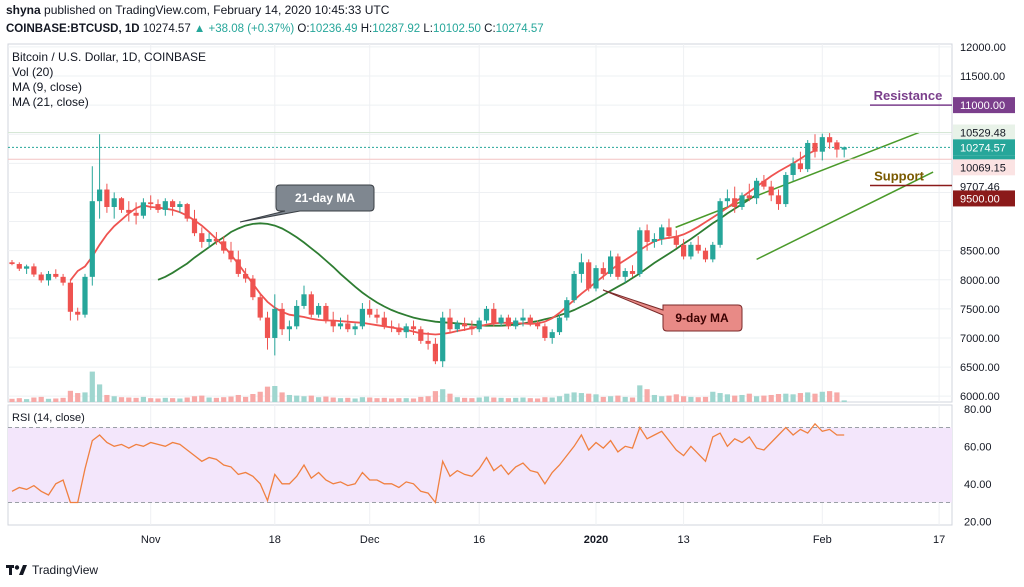 This screenshot has height=587, width=1024. What do you see at coordinates (683, 540) in the screenshot?
I see `time-tick-label: 13` at bounding box center [683, 540].